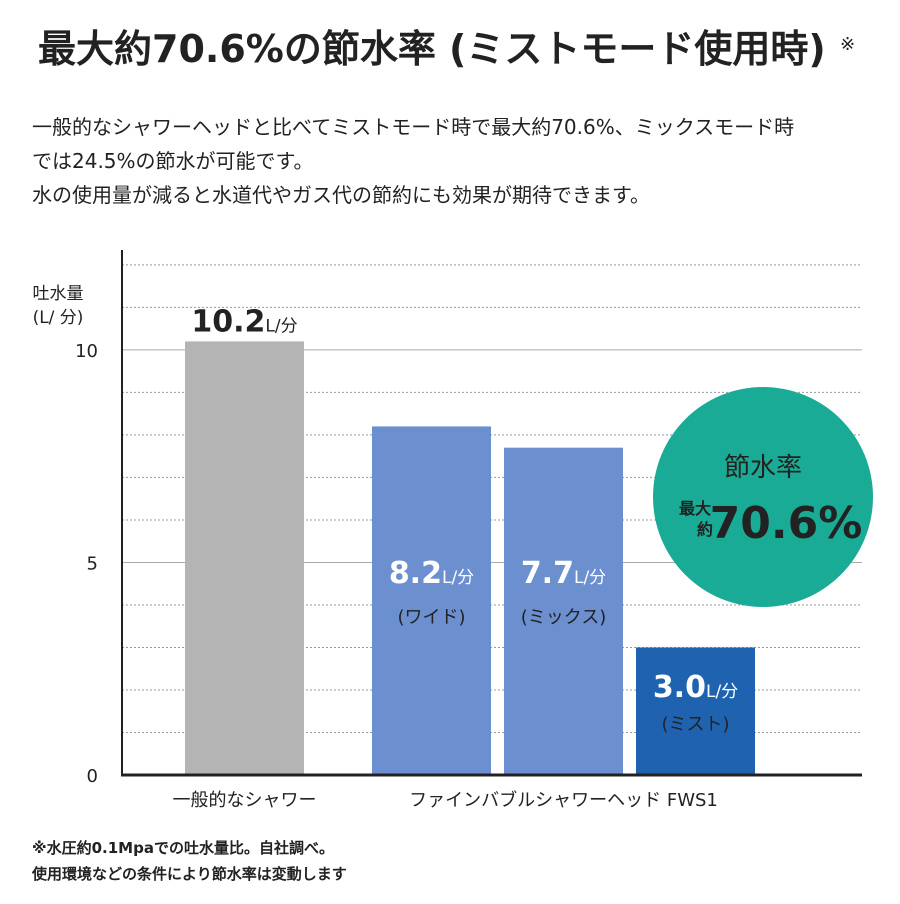  I want to click on sub-label: (ワイド), so click(431, 617).